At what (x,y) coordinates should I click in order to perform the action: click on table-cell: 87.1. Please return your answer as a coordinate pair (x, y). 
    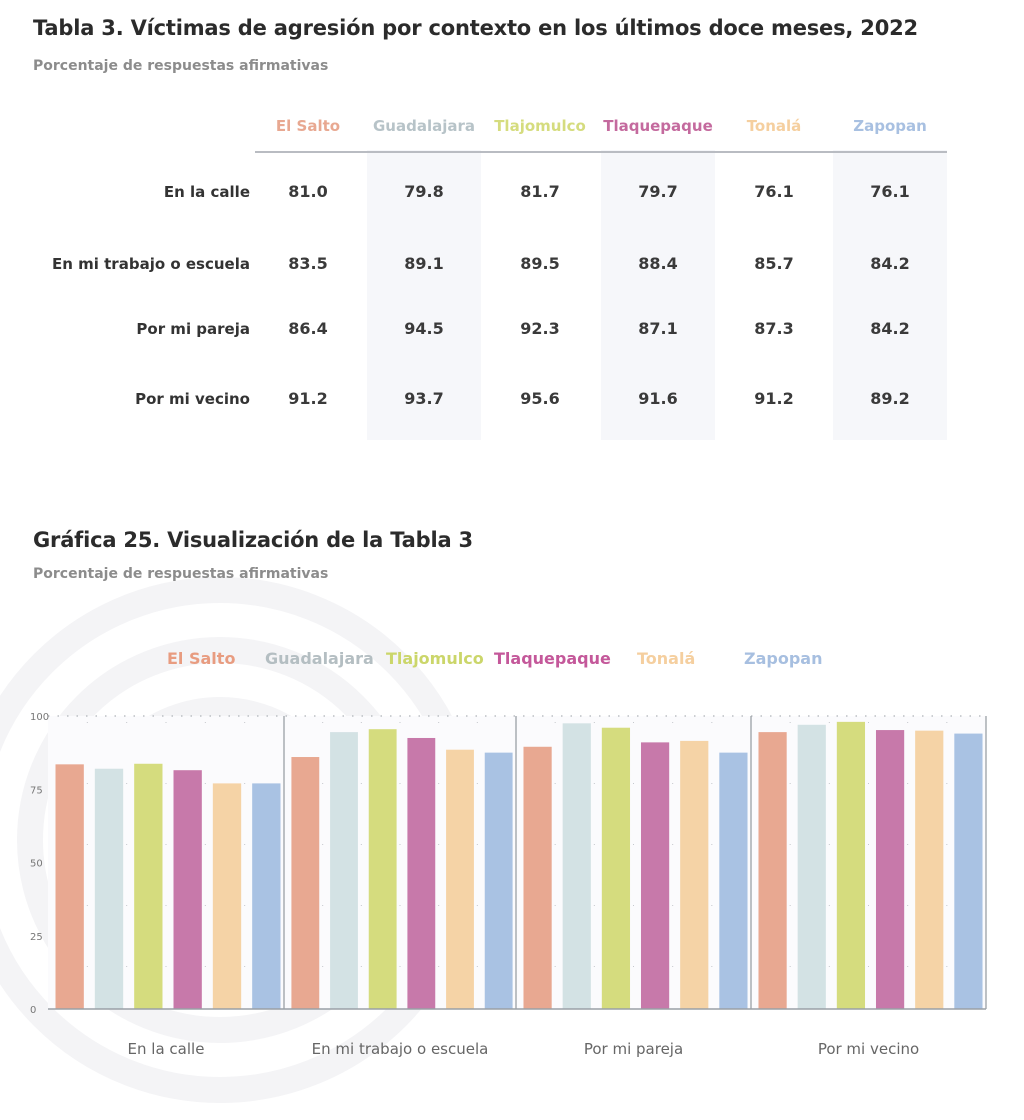
    Looking at the image, I should click on (658, 328).